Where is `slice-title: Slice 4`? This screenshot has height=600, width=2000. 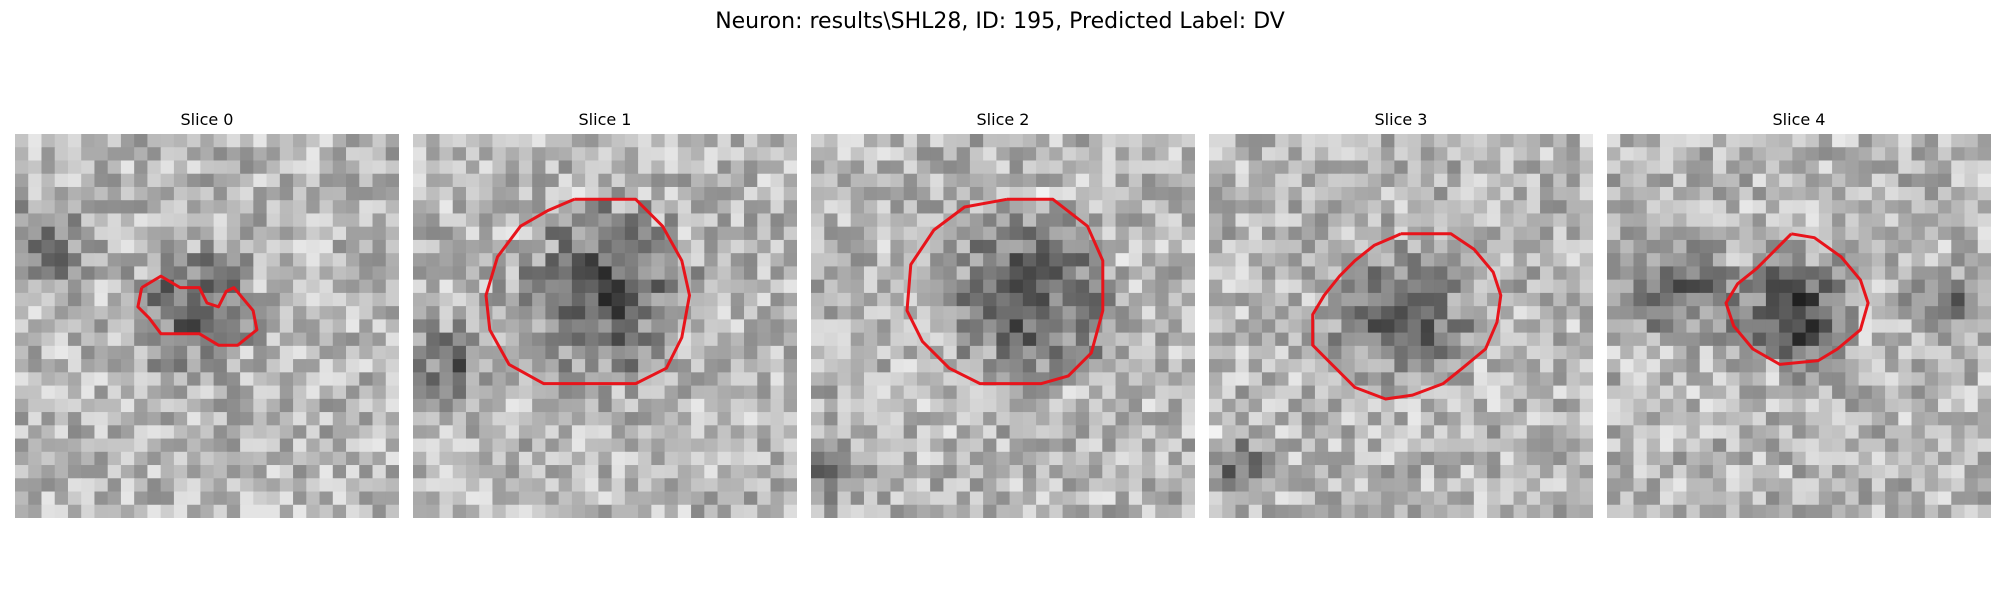 slice-title: Slice 4 is located at coordinates (1799, 119).